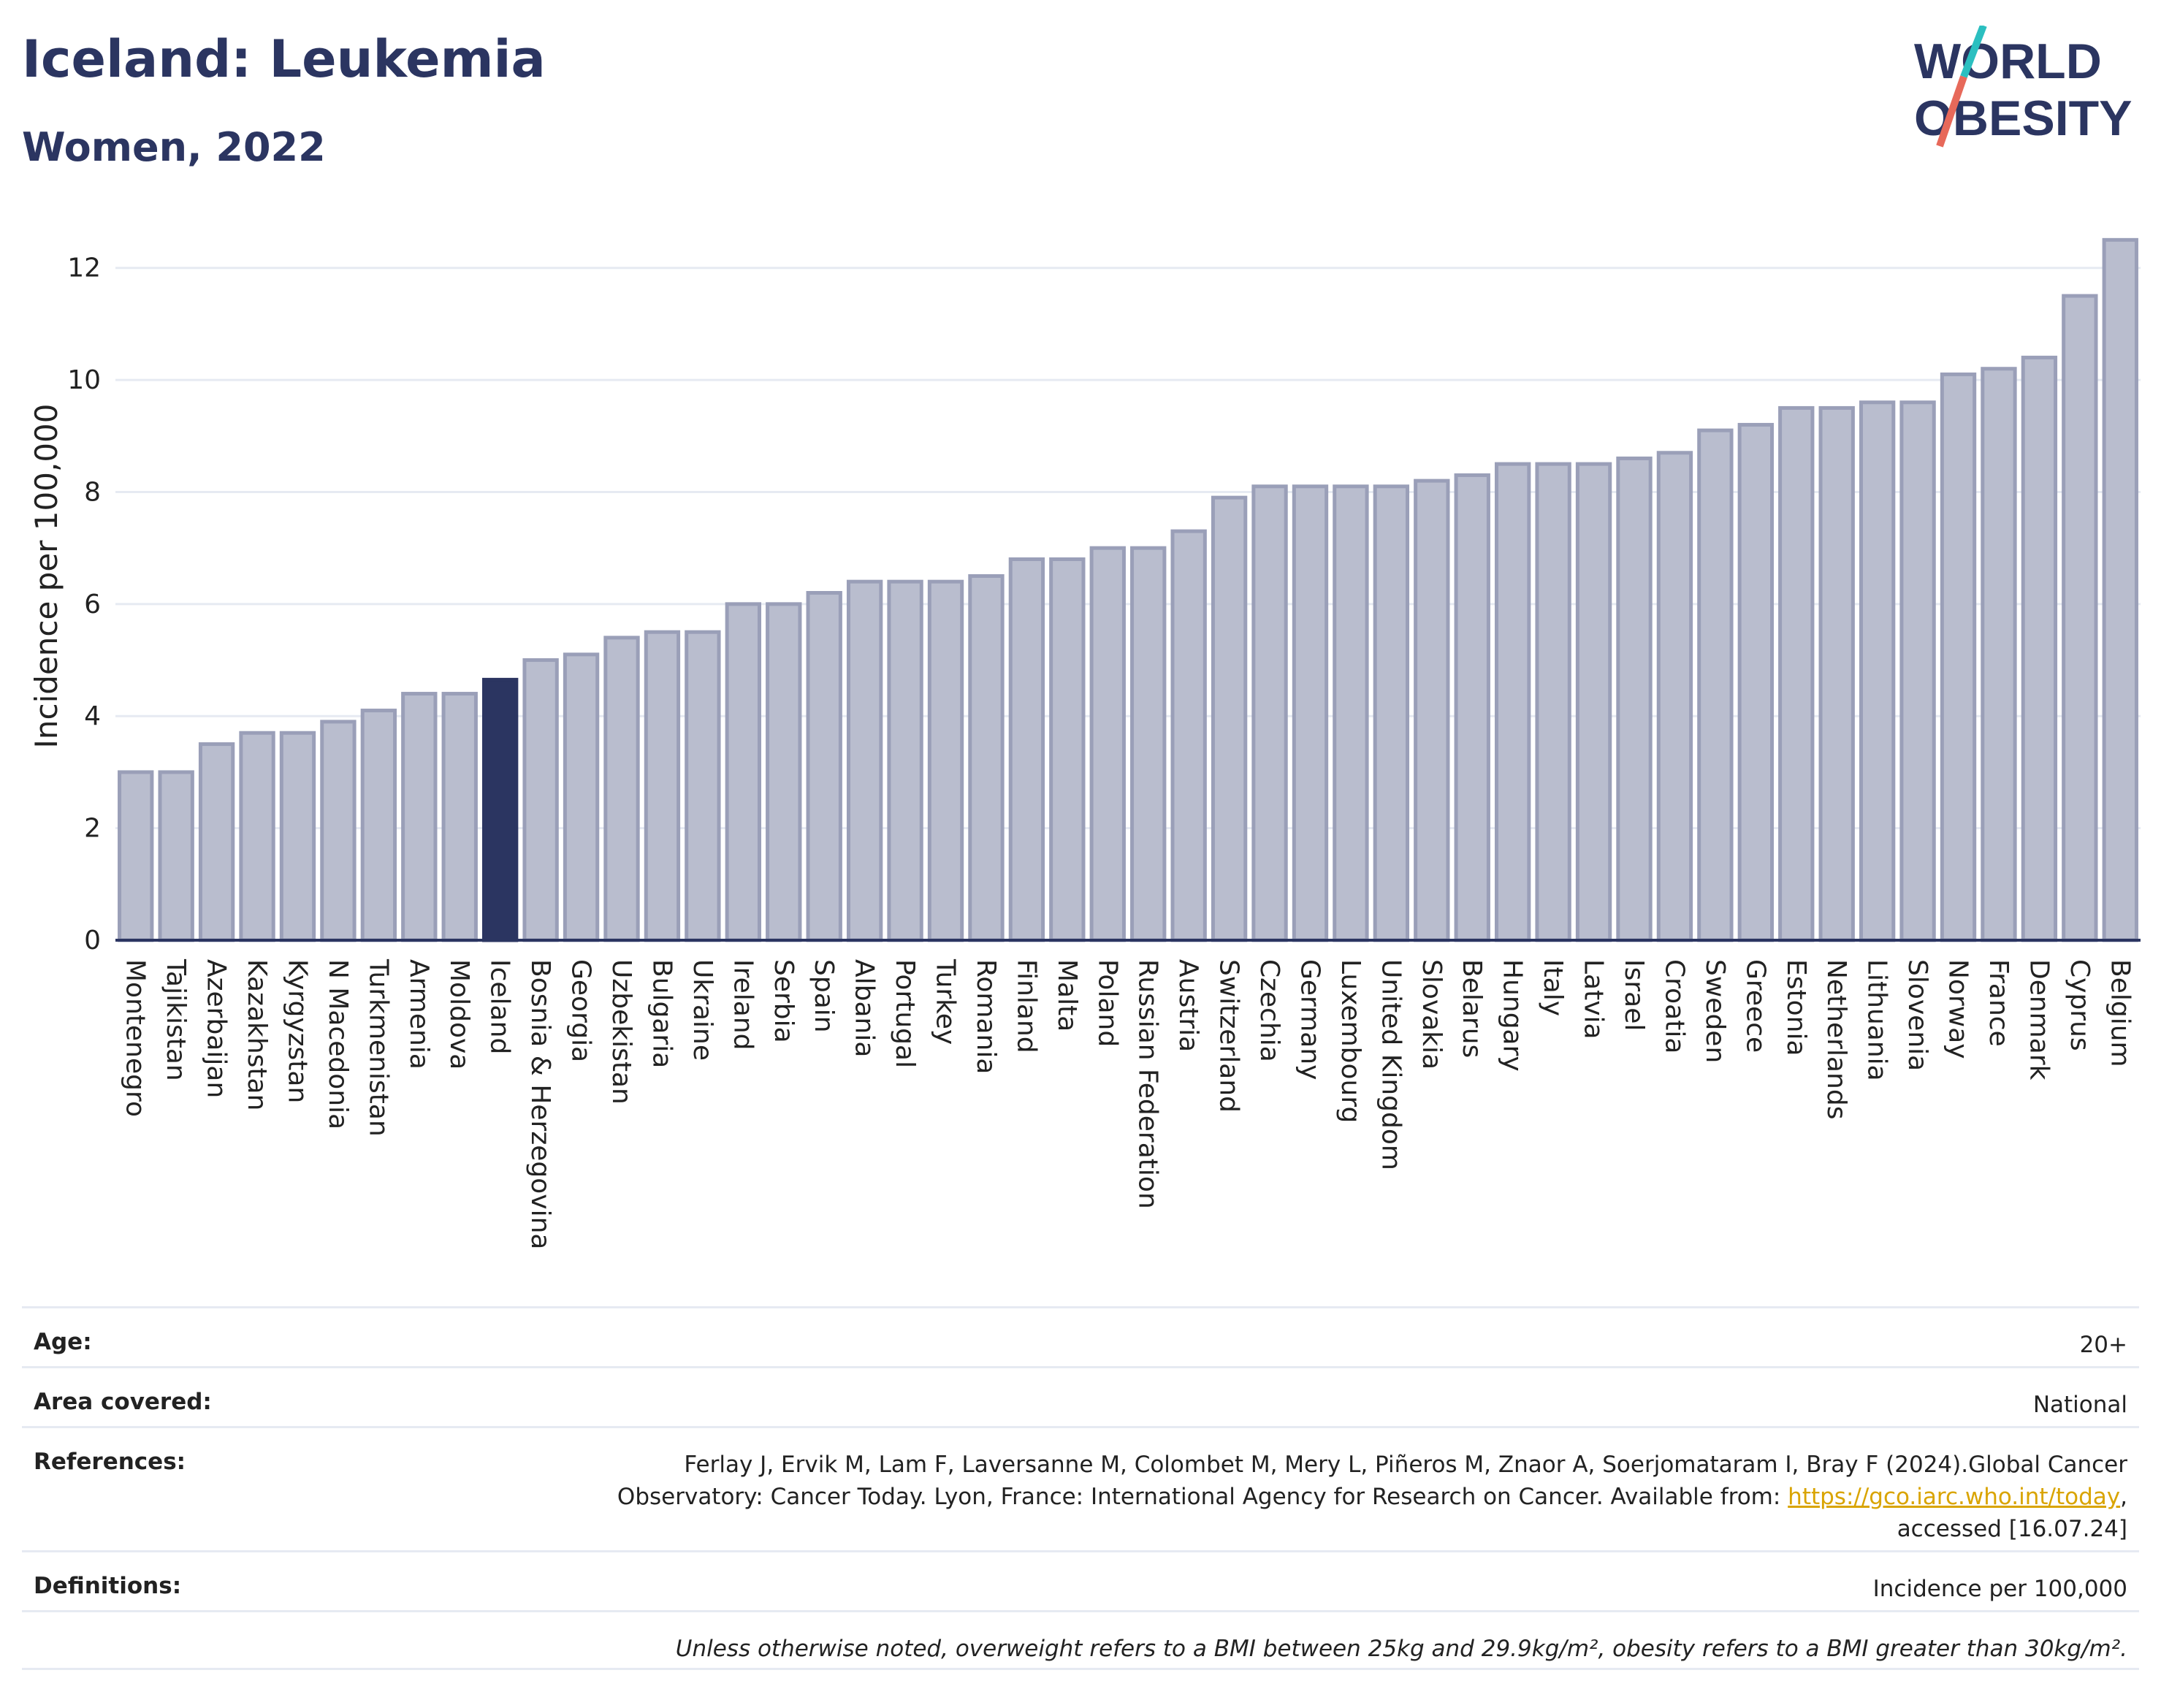  What do you see at coordinates (2000, 1589) in the screenshot?
I see `definitions-value: Incidence per 100,000` at bounding box center [2000, 1589].